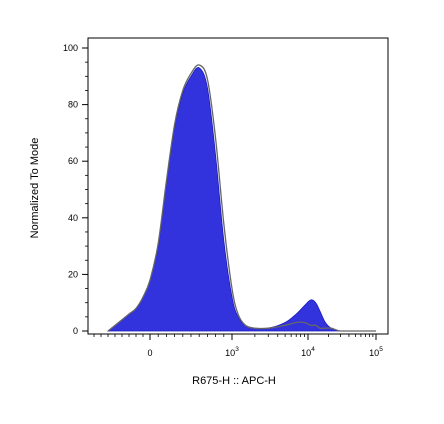 The width and height of the screenshot is (444, 424). What do you see at coordinates (149, 353) in the screenshot?
I see `x-tick-label: 0` at bounding box center [149, 353].